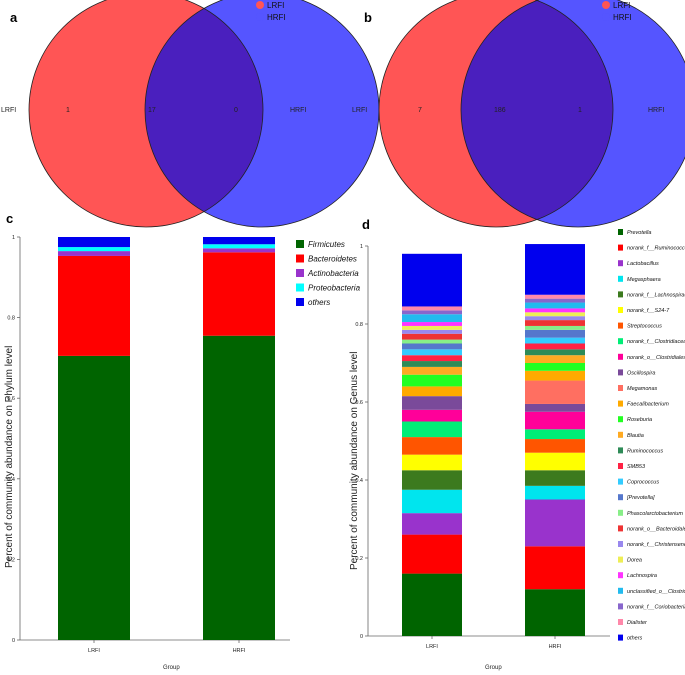  I want to click on c-x-tick-label: LRFI, so click(94, 651).